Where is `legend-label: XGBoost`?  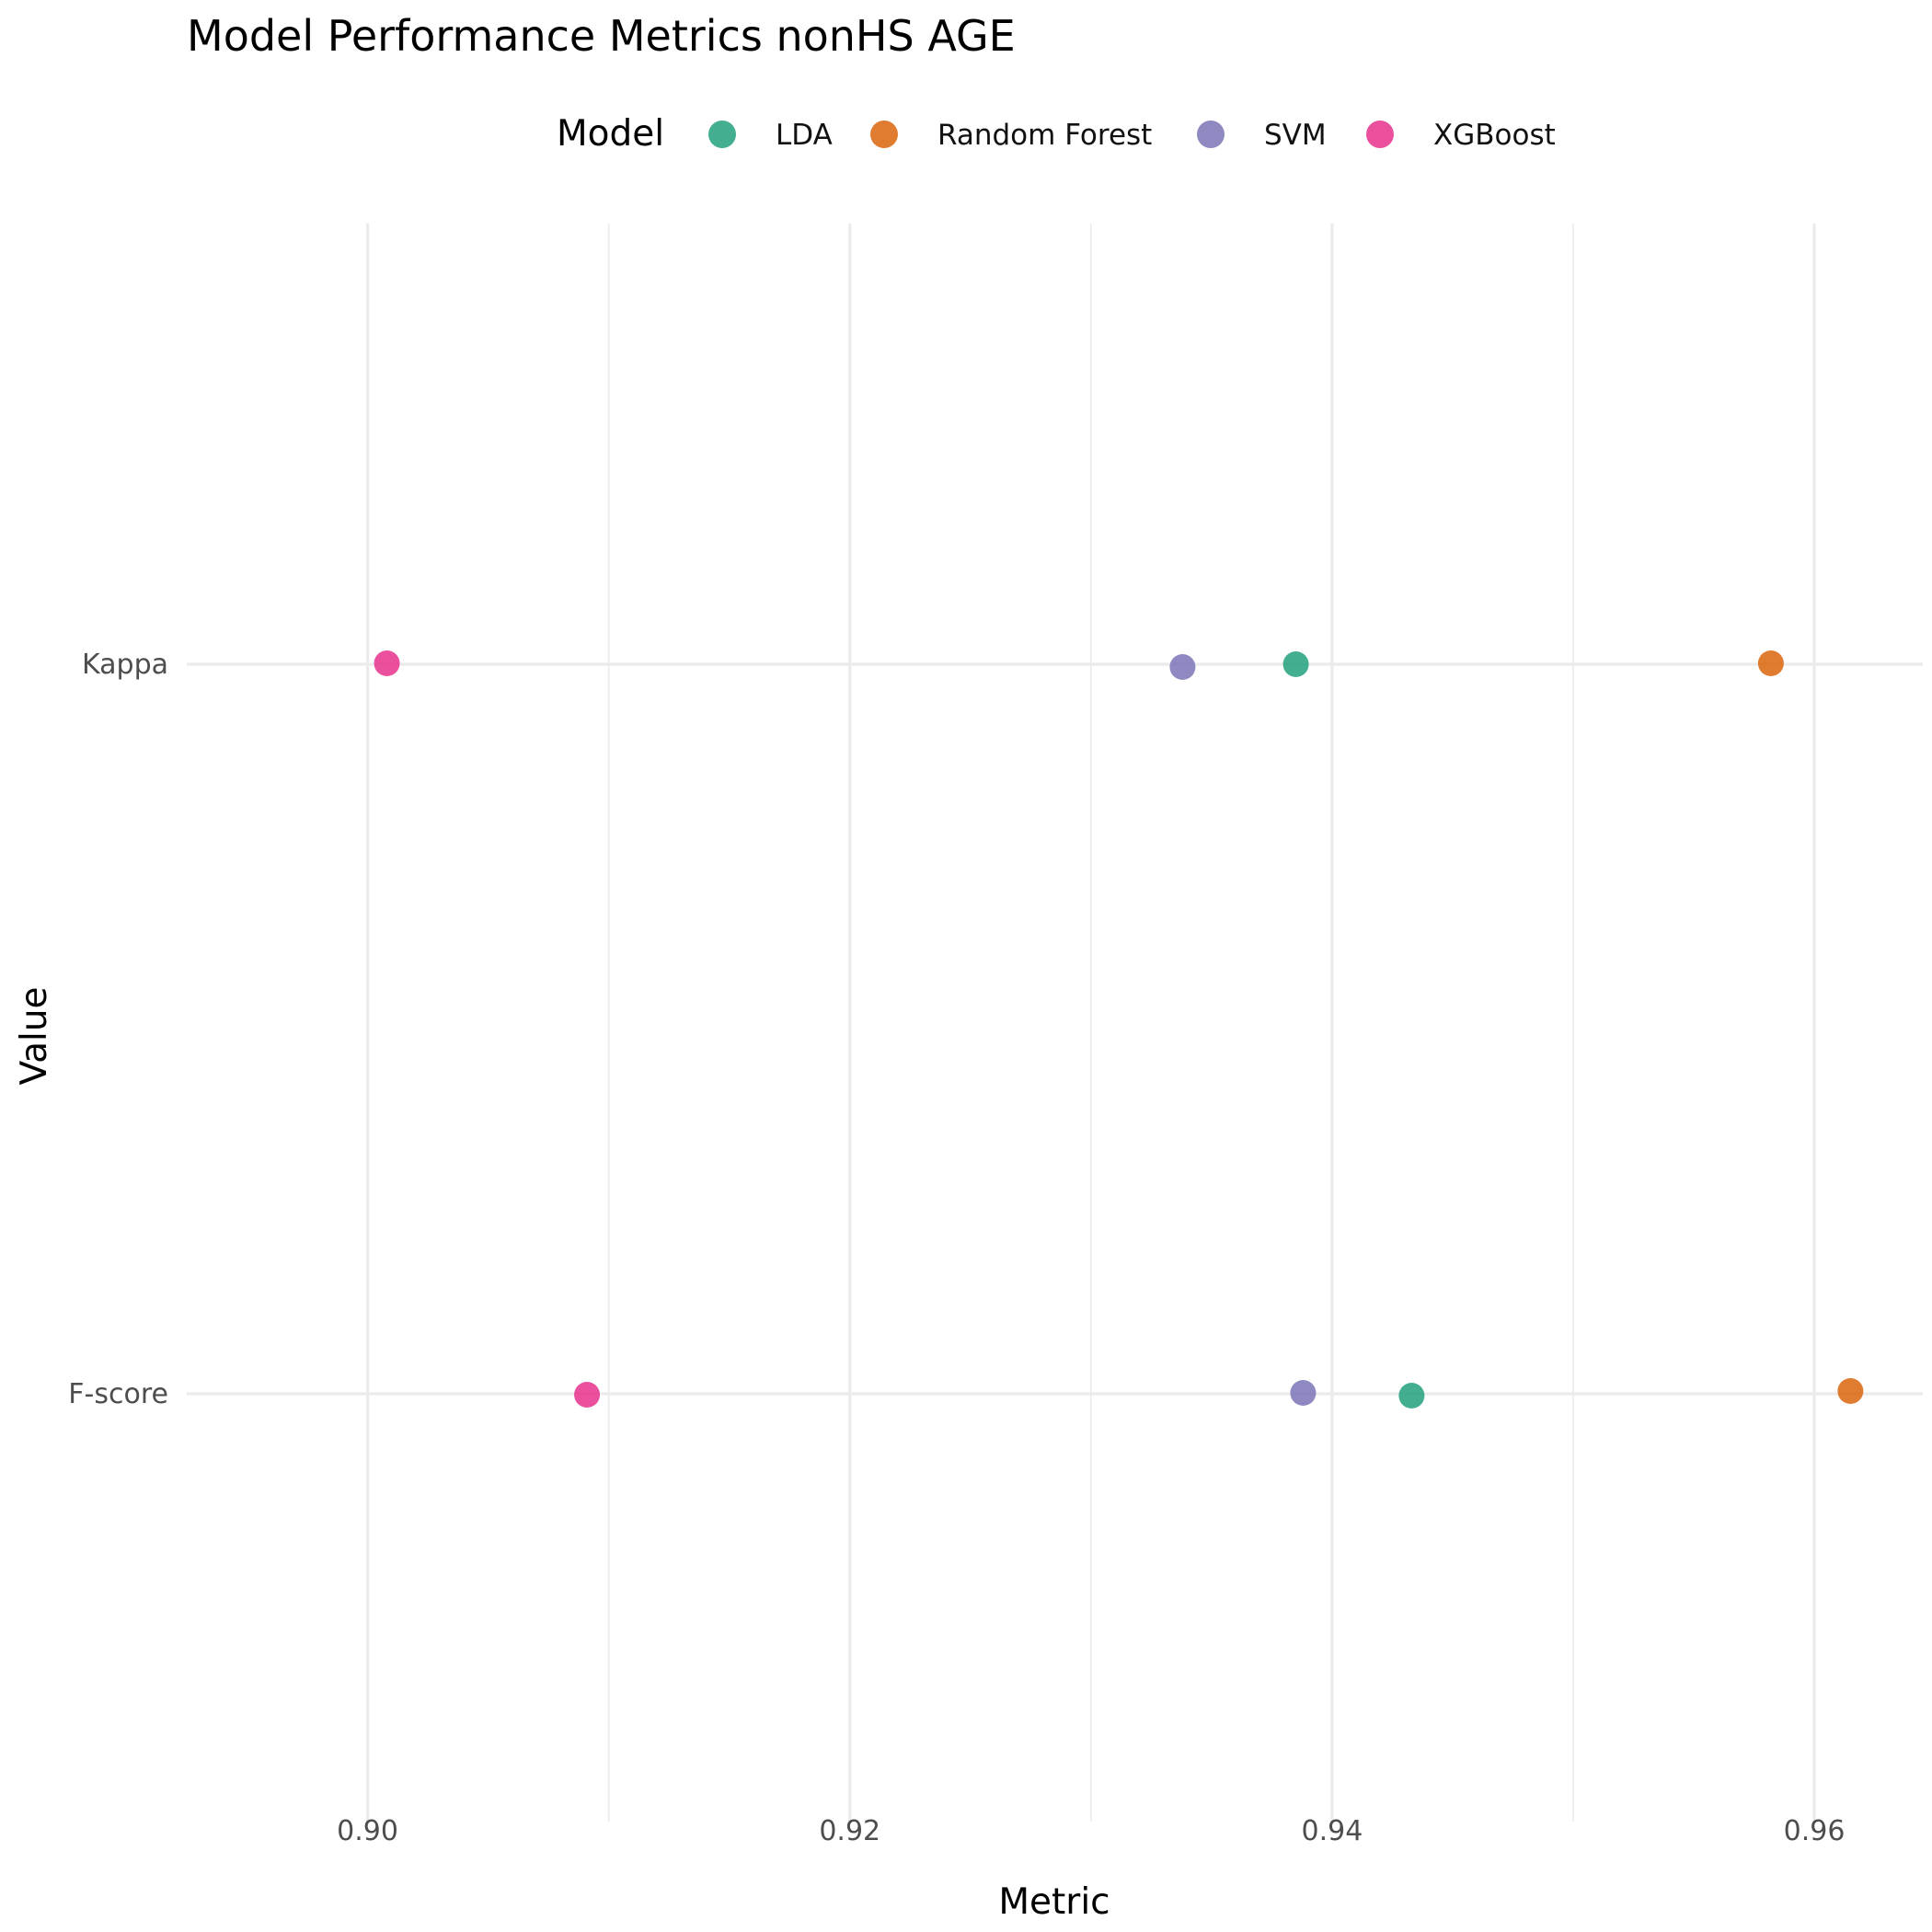
legend-label: XGBoost is located at coordinates (1494, 135).